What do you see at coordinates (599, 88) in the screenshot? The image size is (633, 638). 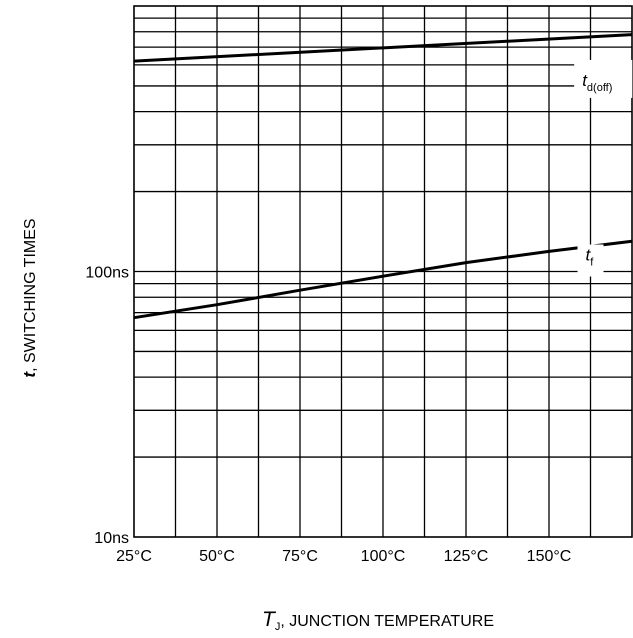 I see `series-label-subscript: d(off)` at bounding box center [599, 88].